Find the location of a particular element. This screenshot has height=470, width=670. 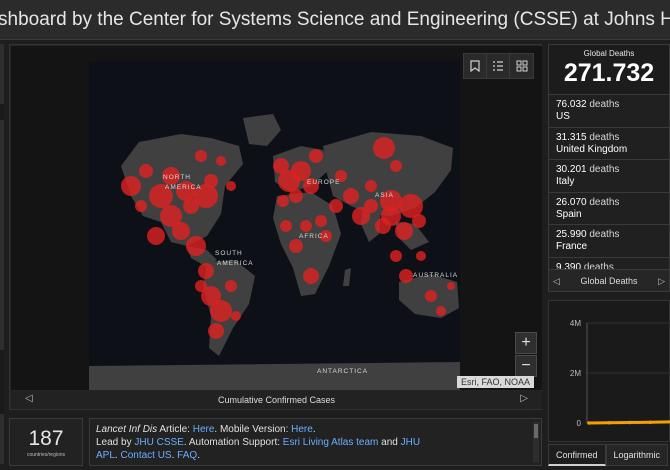

list-item: 30.201 deaths Italy is located at coordinates (609, 176).